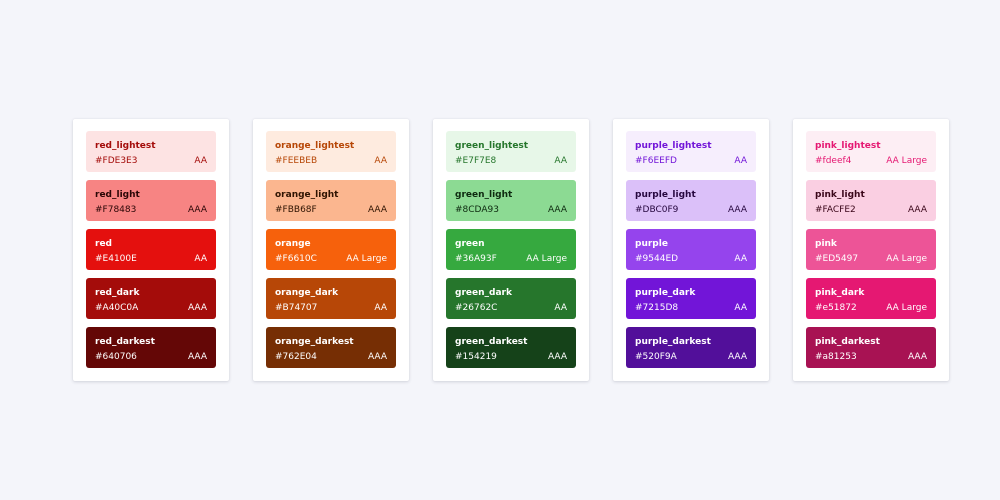  I want to click on swatch-purple-dark: purple_dark #7215D8 AA, so click(691, 298).